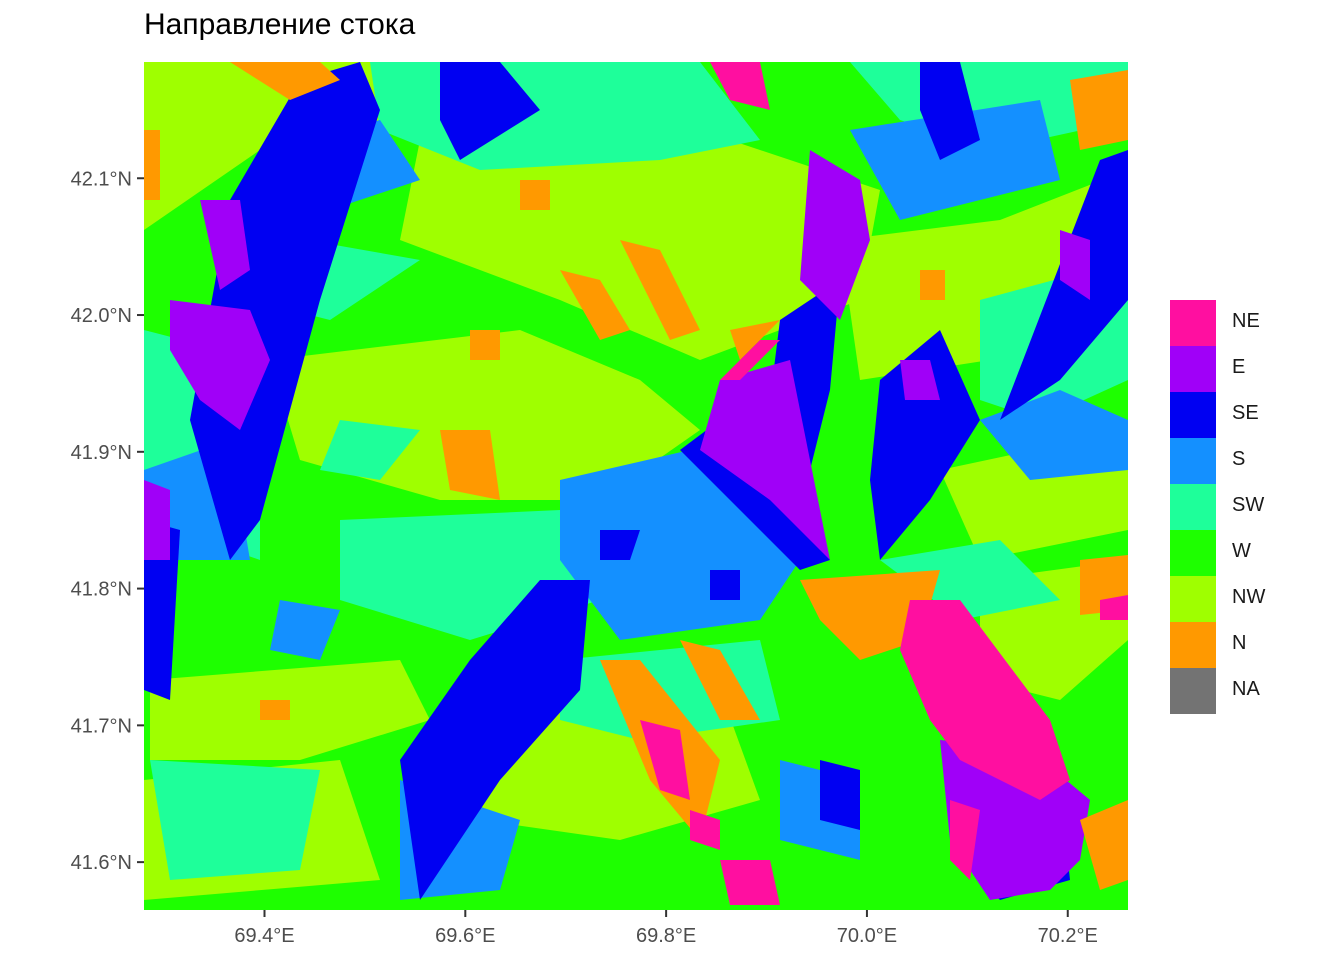  Describe the element at coordinates (101, 179) in the screenshot. I see `y-tick-label: 42.1°N` at that location.